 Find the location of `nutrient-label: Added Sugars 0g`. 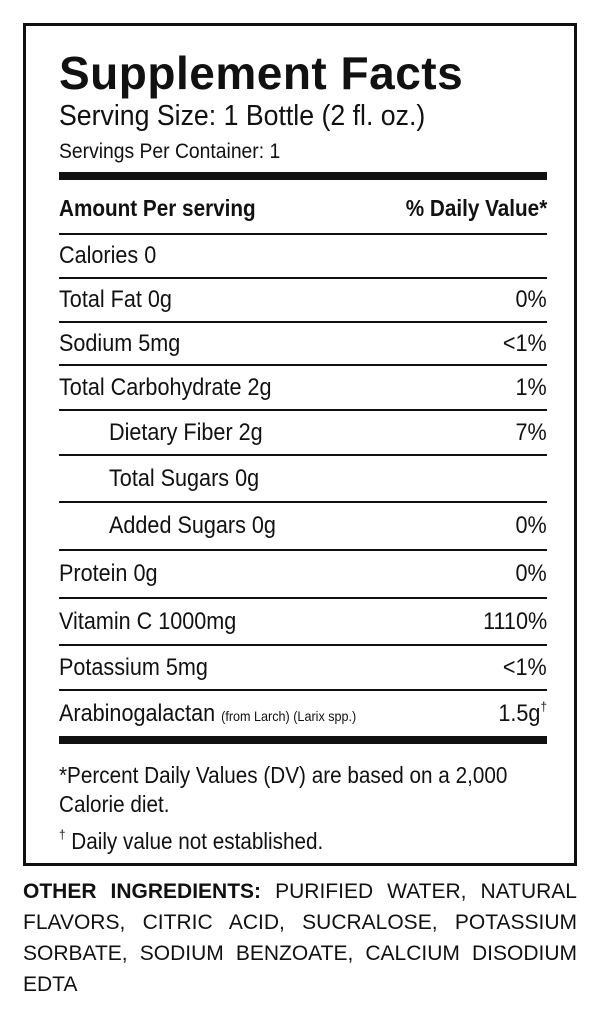

nutrient-label: Added Sugars 0g is located at coordinates (192, 525).